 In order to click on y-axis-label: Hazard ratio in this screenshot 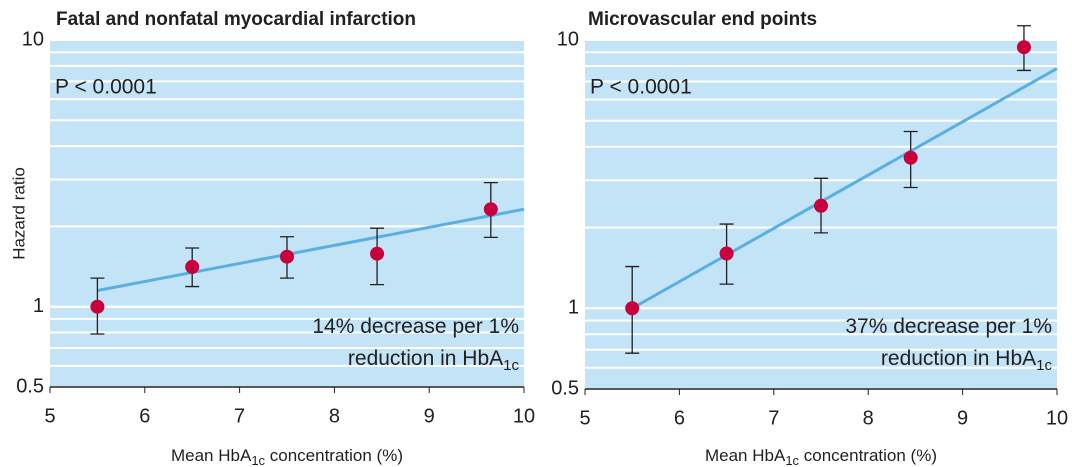, I will do `click(18, 213)`.